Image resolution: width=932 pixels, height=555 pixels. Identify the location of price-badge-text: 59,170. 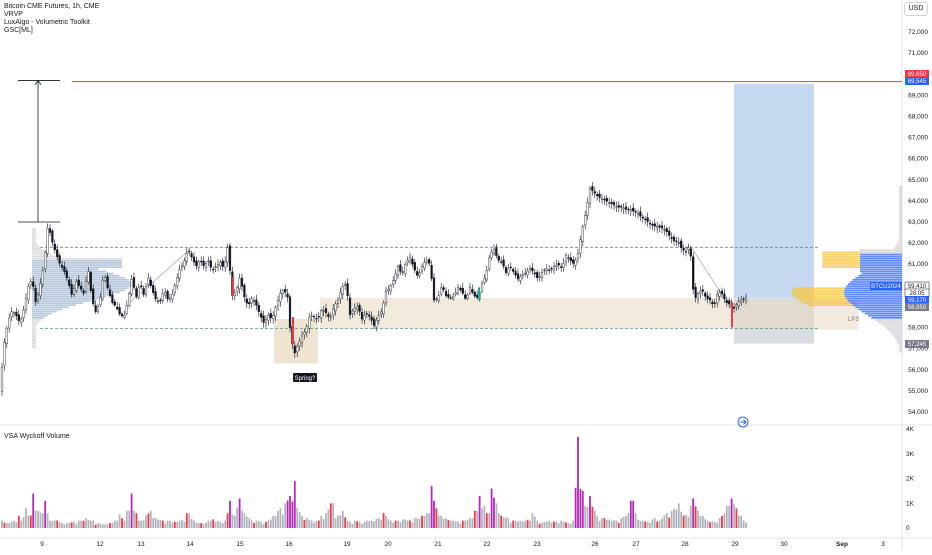
(917, 301).